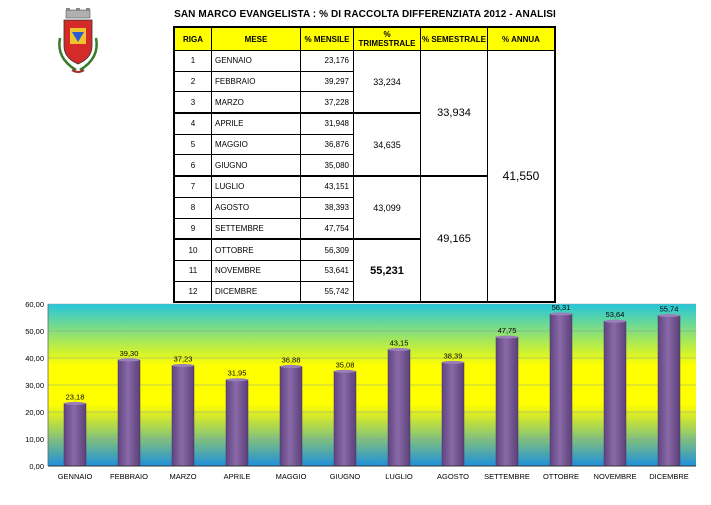  I want to click on header-annua: % ANNUA, so click(521, 38).